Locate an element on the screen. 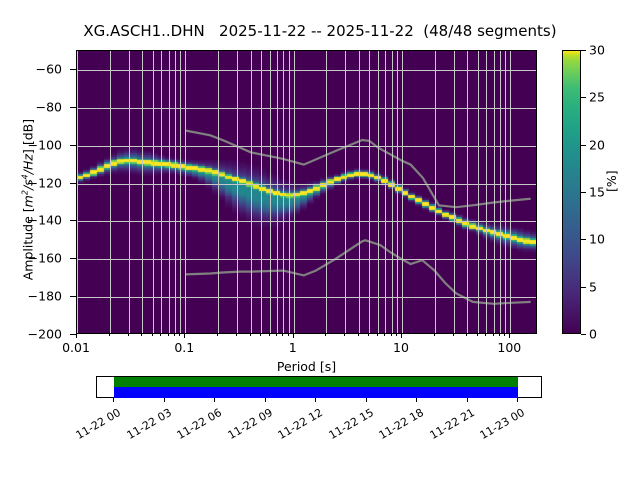 Image resolution: width=640 pixels, height=480 pixels. colorbar-label: [%] is located at coordinates (611, 181).